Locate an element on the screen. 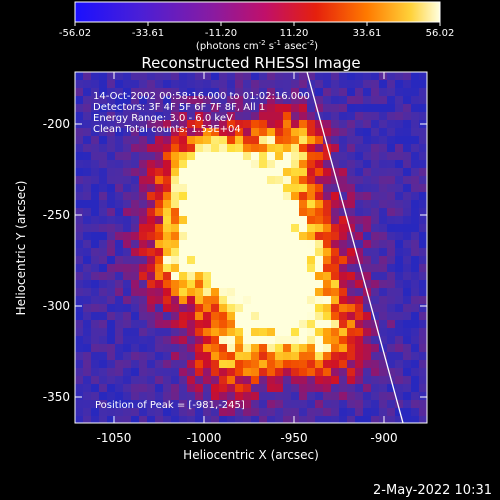  y-tick-label: -300 is located at coordinates (56, 306).